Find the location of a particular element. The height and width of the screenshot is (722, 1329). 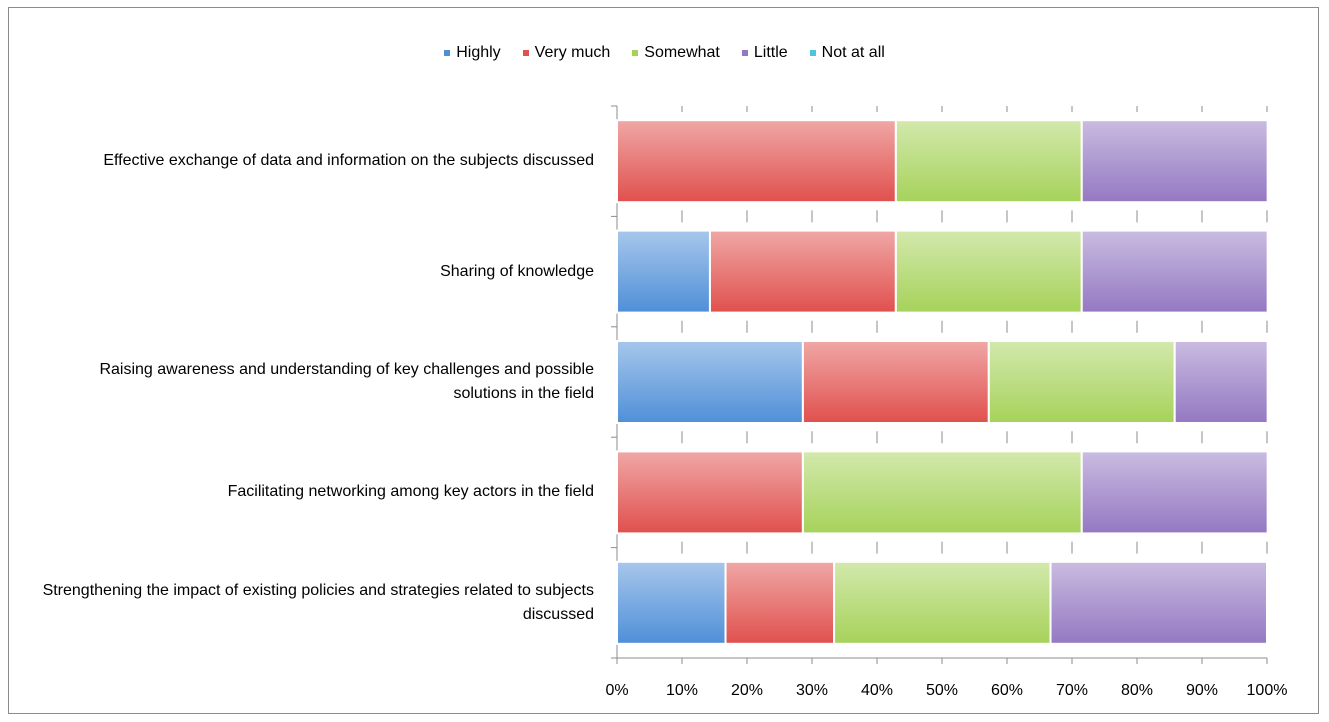

legend-item: Very much is located at coordinates (566, 53).